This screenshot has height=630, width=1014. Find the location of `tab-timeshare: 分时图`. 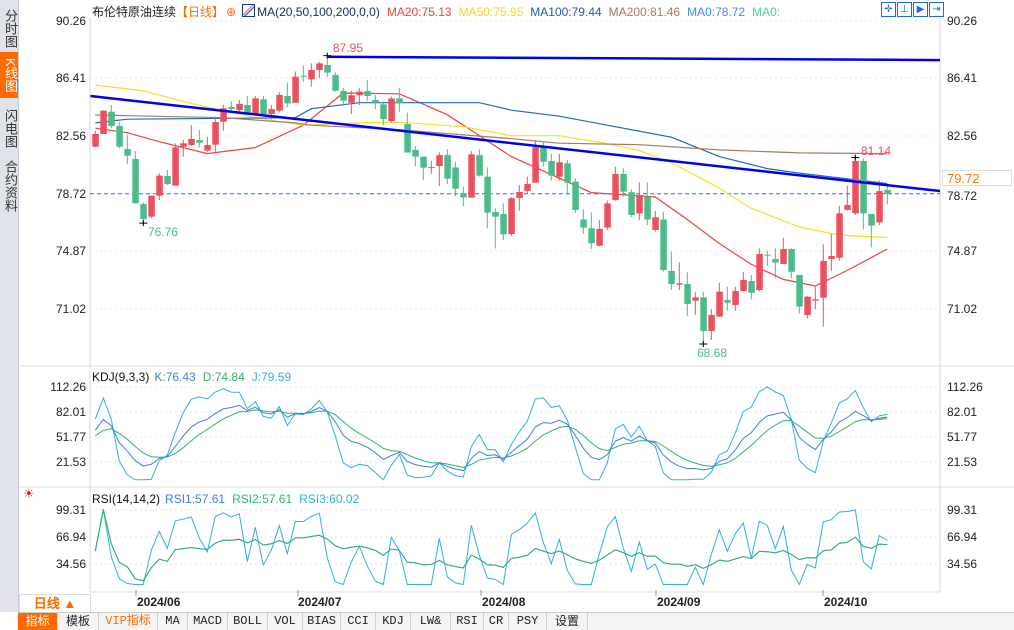

tab-timeshare: 分时图 is located at coordinates (10, 28).